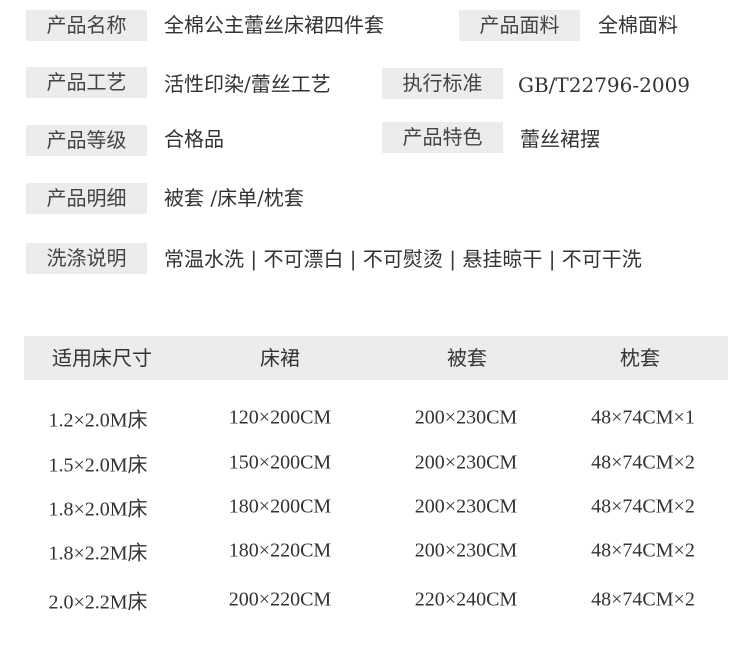 The image size is (750, 654). Describe the element at coordinates (86, 198) in the screenshot. I see `spec-label-contents: 产品明细` at that location.